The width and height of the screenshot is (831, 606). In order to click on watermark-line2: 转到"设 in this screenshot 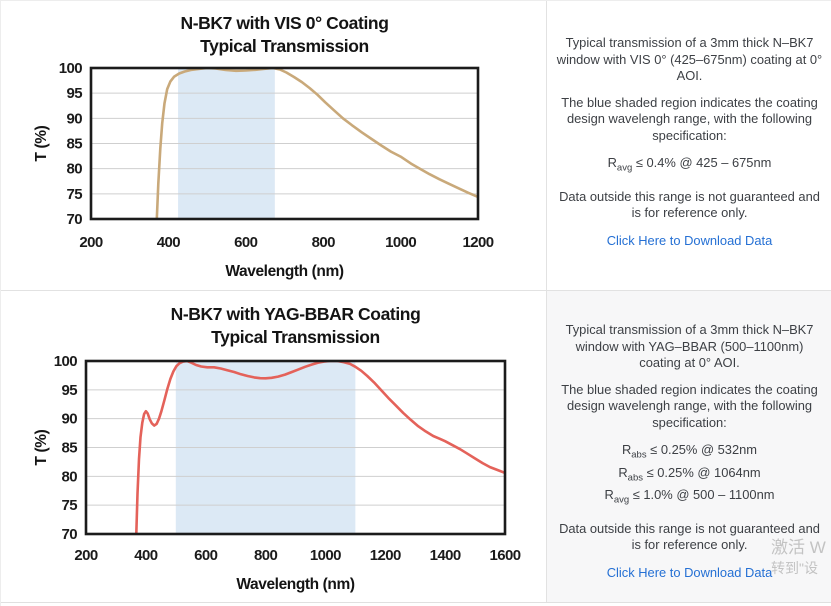, I will do `click(794, 568)`.